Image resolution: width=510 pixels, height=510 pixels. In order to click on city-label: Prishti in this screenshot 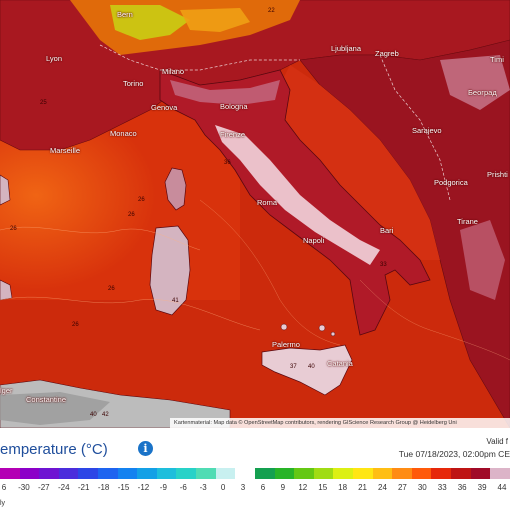, I will do `click(497, 174)`.